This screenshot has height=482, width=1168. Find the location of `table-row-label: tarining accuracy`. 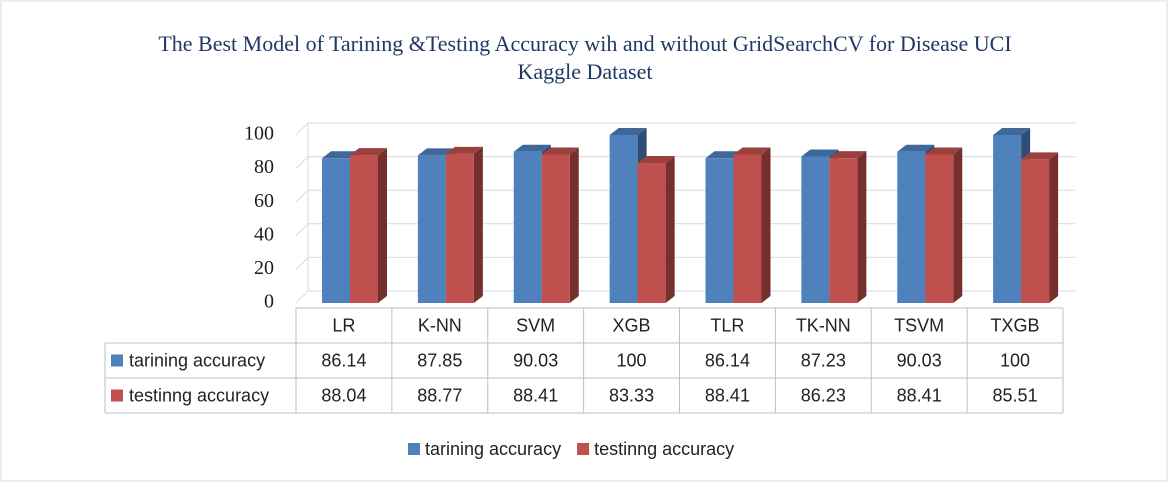

table-row-label: tarining accuracy is located at coordinates (197, 360).